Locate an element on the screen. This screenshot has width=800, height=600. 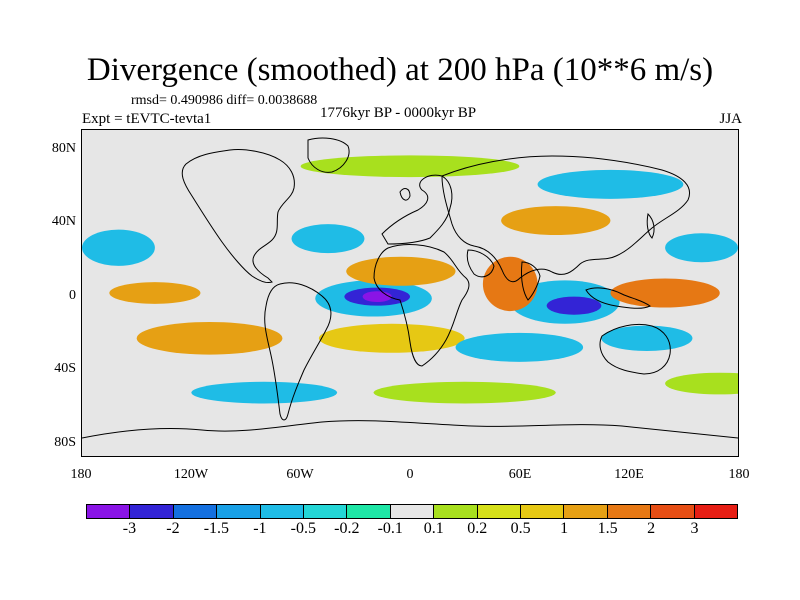
region-pacific-west-high is located at coordinates (665, 293).